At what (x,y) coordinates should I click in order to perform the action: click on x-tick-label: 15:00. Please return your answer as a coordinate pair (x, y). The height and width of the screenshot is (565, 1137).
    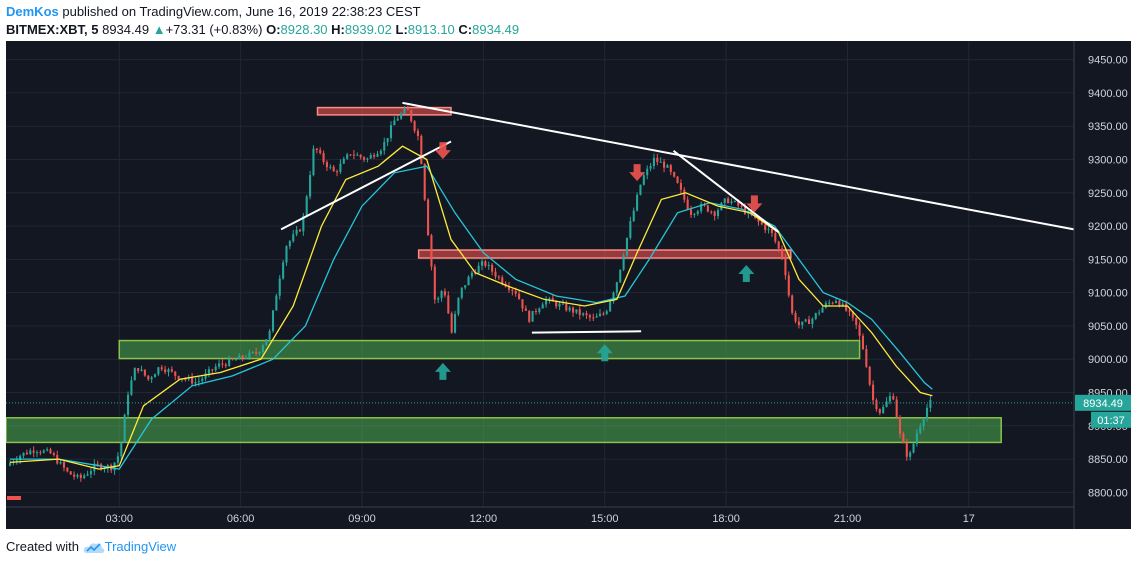
    Looking at the image, I should click on (605, 519).